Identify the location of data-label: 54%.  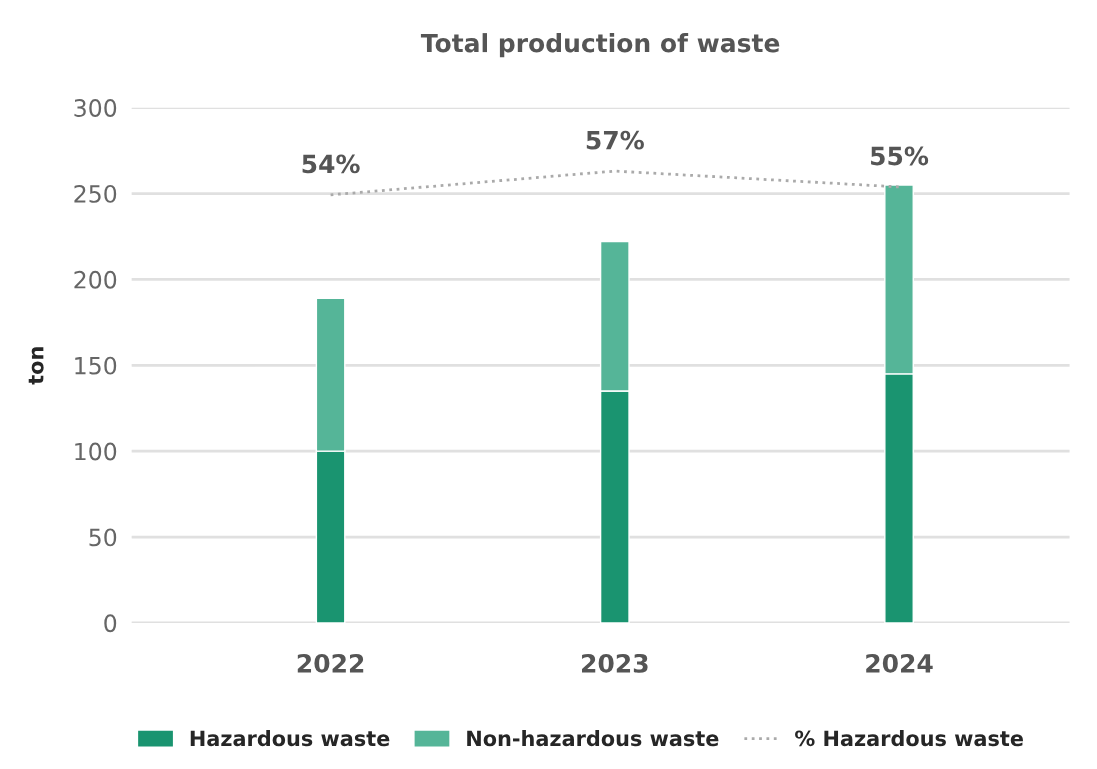
(331, 164).